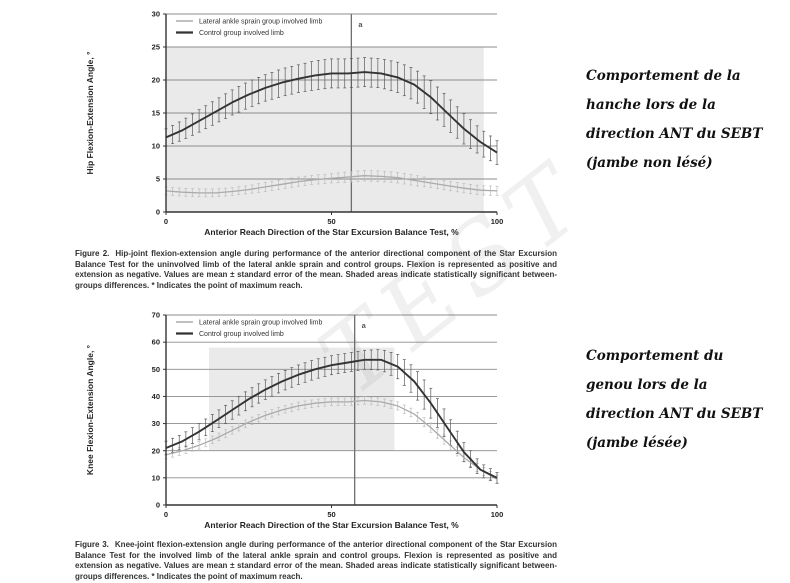 This screenshot has height=583, width=790. I want to click on y-axis-title: Knee Flexion-Extension Angle, °, so click(90, 409).